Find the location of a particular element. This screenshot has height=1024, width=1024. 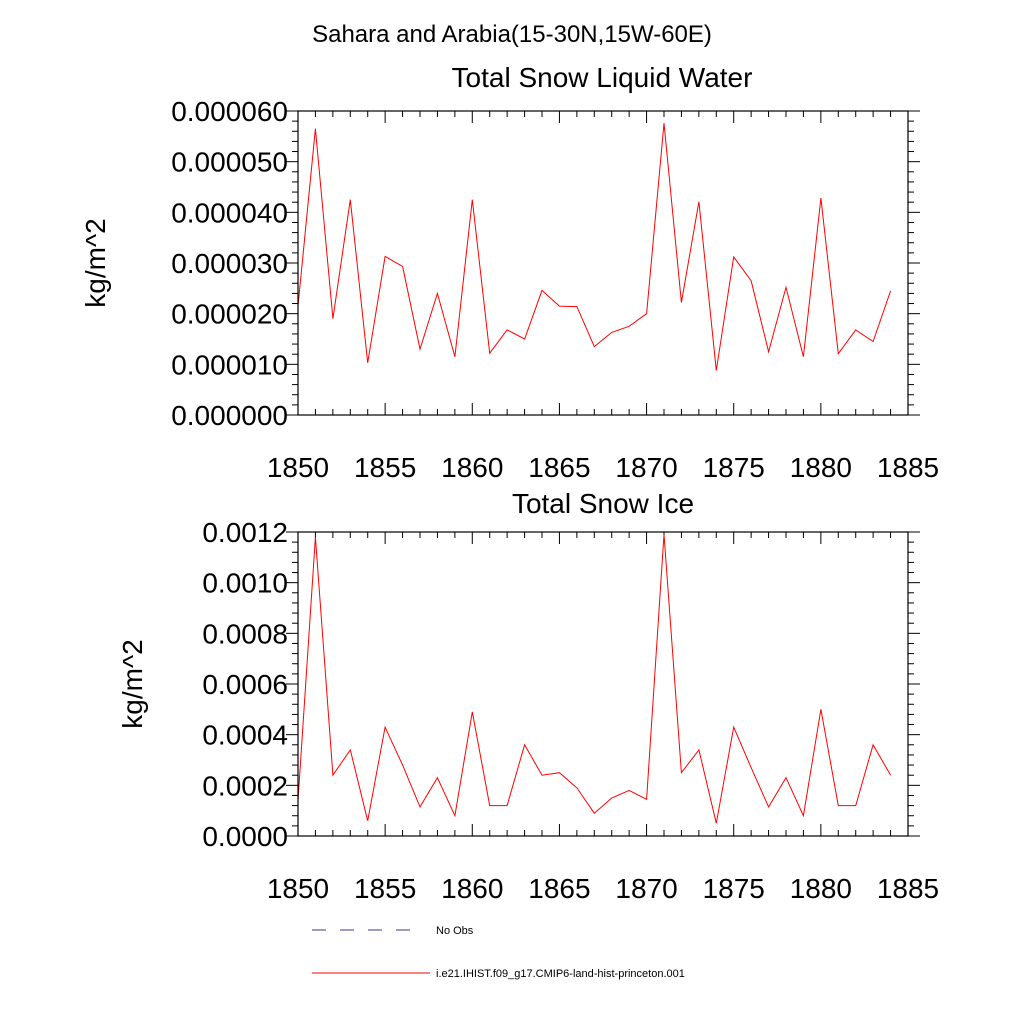

panel-bottom-xtick-label: 1885 is located at coordinates (908, 888).